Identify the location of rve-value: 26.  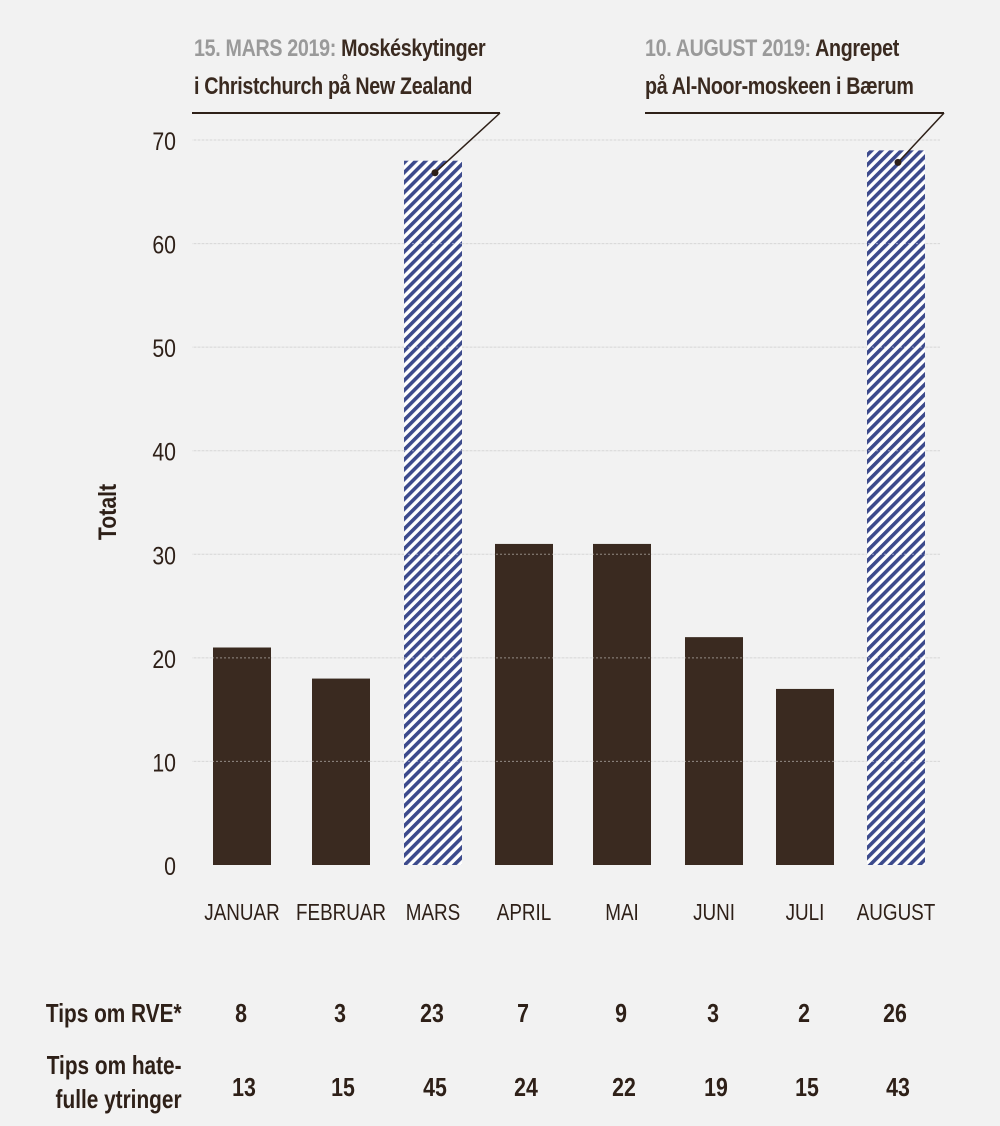
(895, 1013).